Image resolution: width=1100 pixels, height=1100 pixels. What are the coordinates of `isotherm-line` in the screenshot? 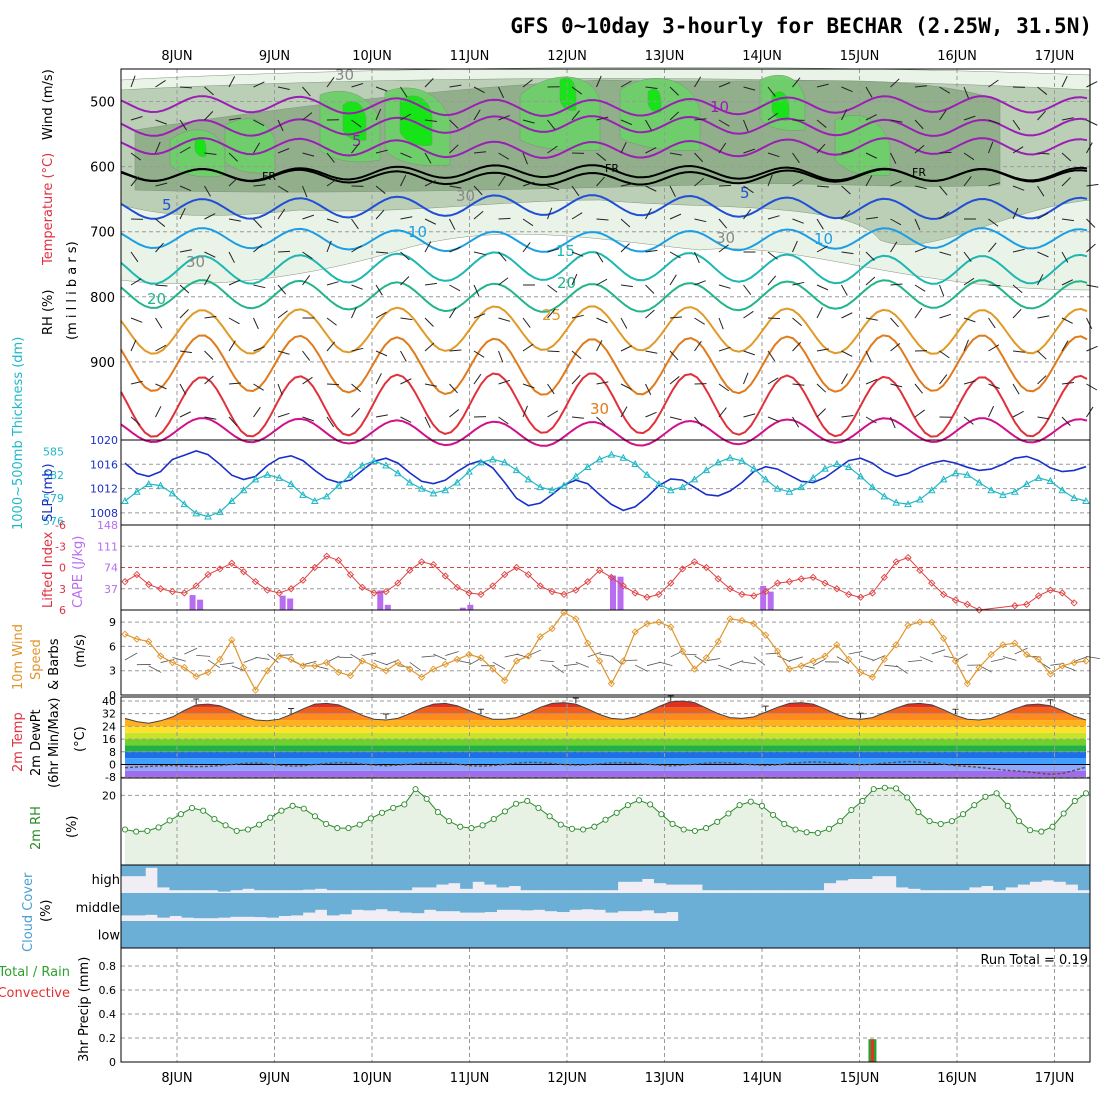 It's located at (604, 296).